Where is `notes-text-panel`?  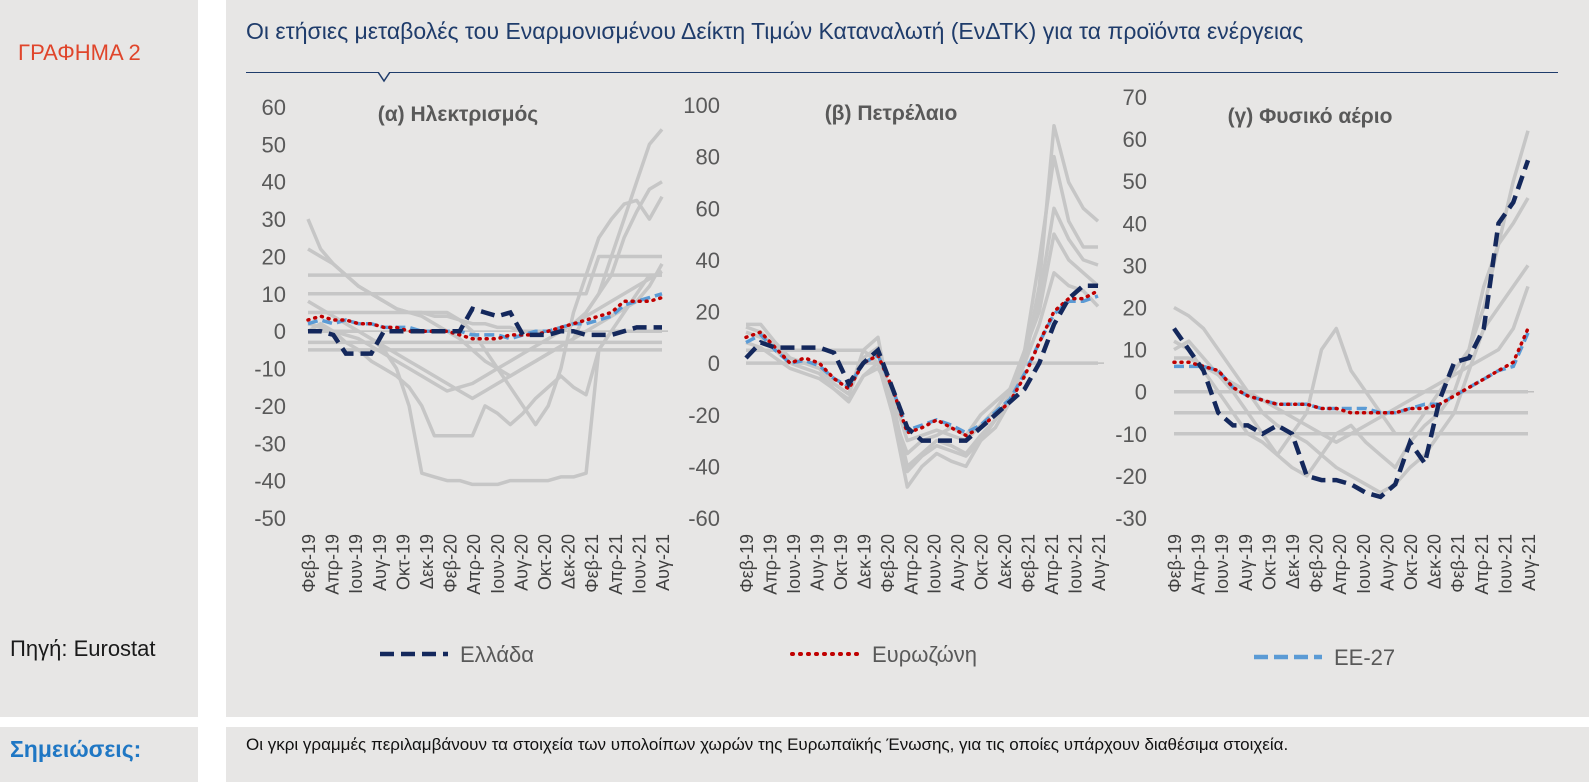
notes-text-panel is located at coordinates (907, 754).